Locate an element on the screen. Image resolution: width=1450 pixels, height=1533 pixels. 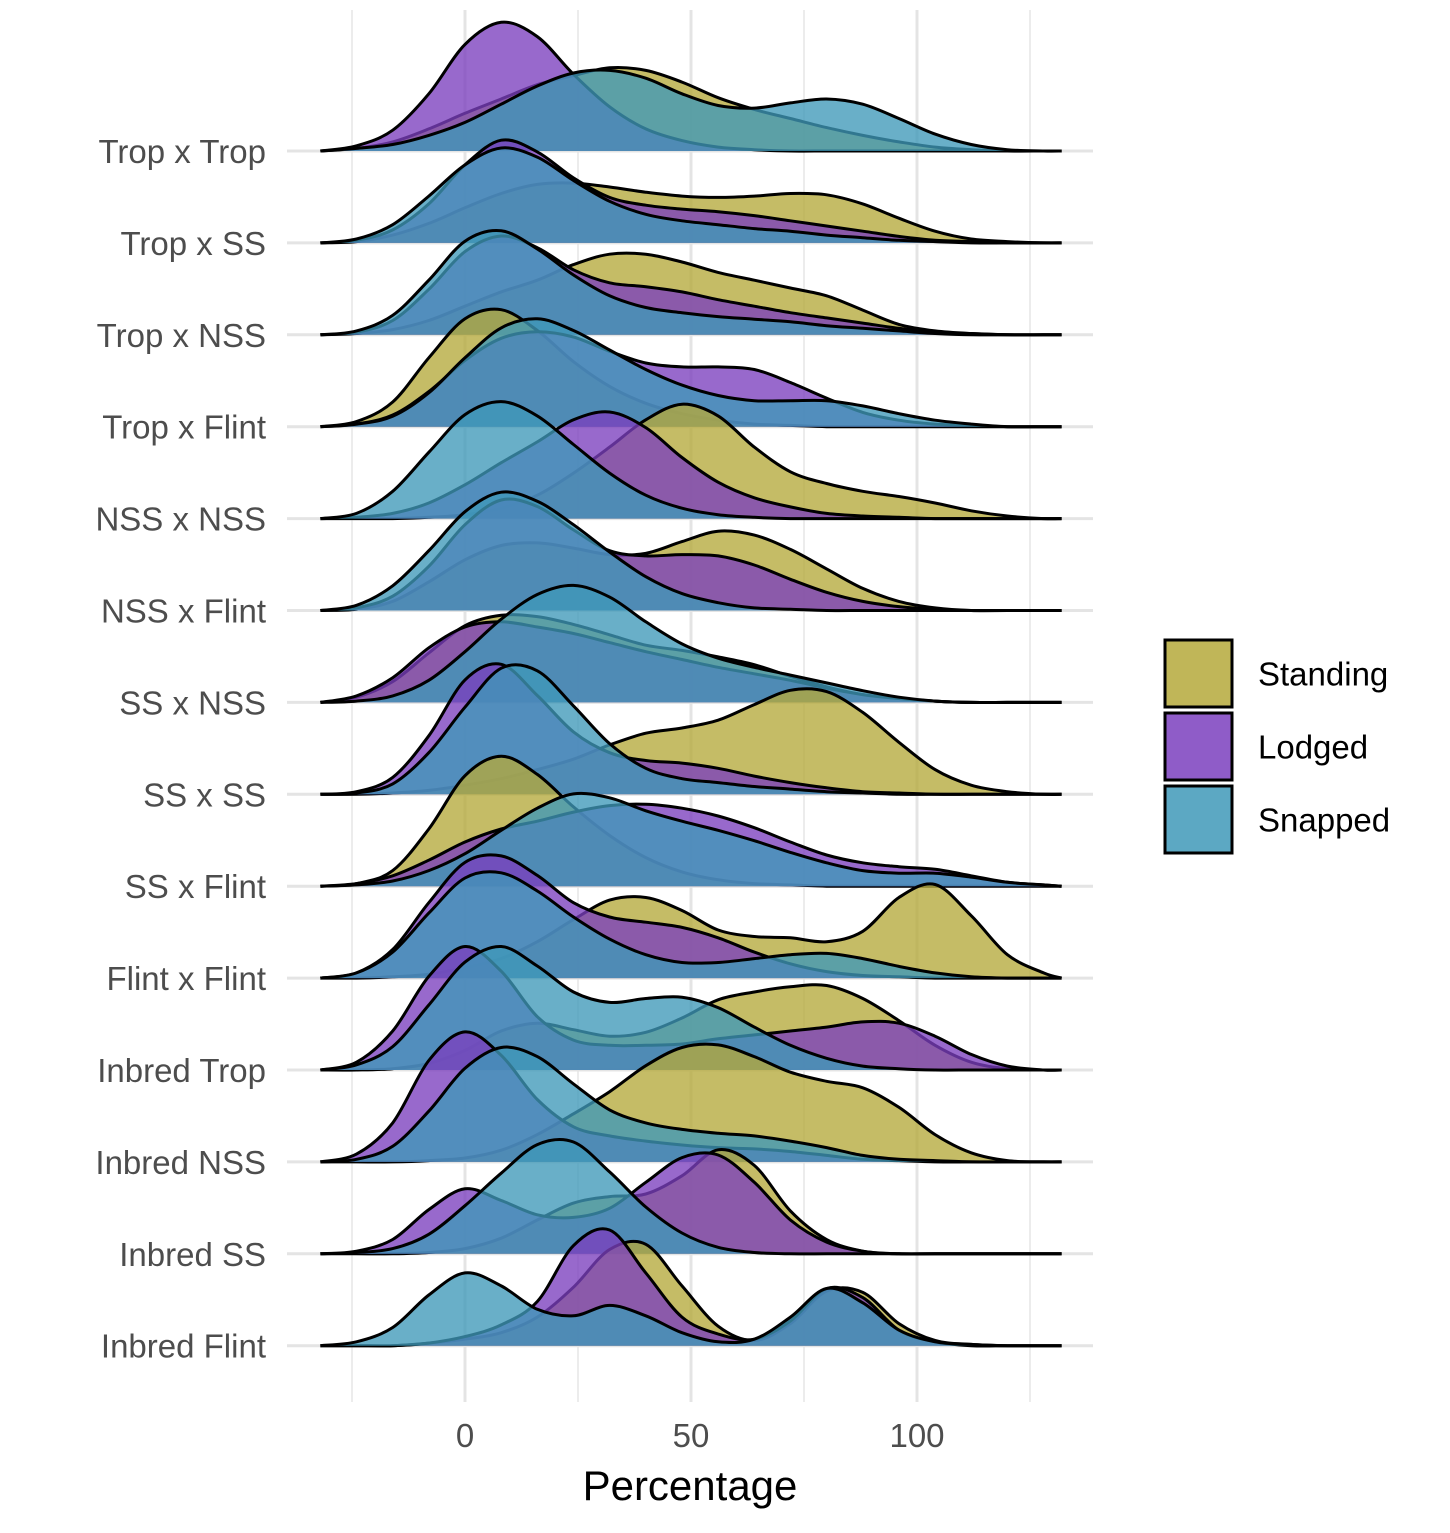
legend-label-lodged: Lodged is located at coordinates (1313, 747).